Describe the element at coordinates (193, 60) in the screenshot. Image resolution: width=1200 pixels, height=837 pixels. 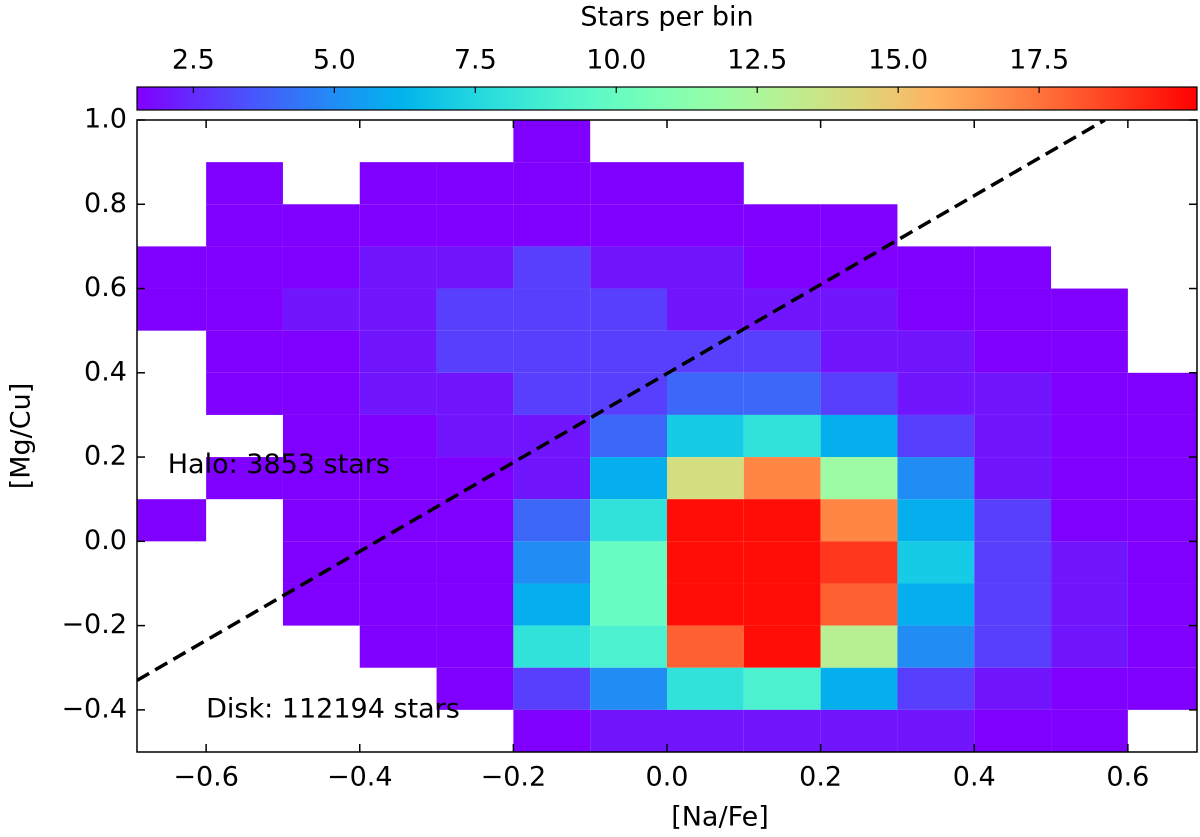
I see `colorbar-tick-label: 2.5` at that location.